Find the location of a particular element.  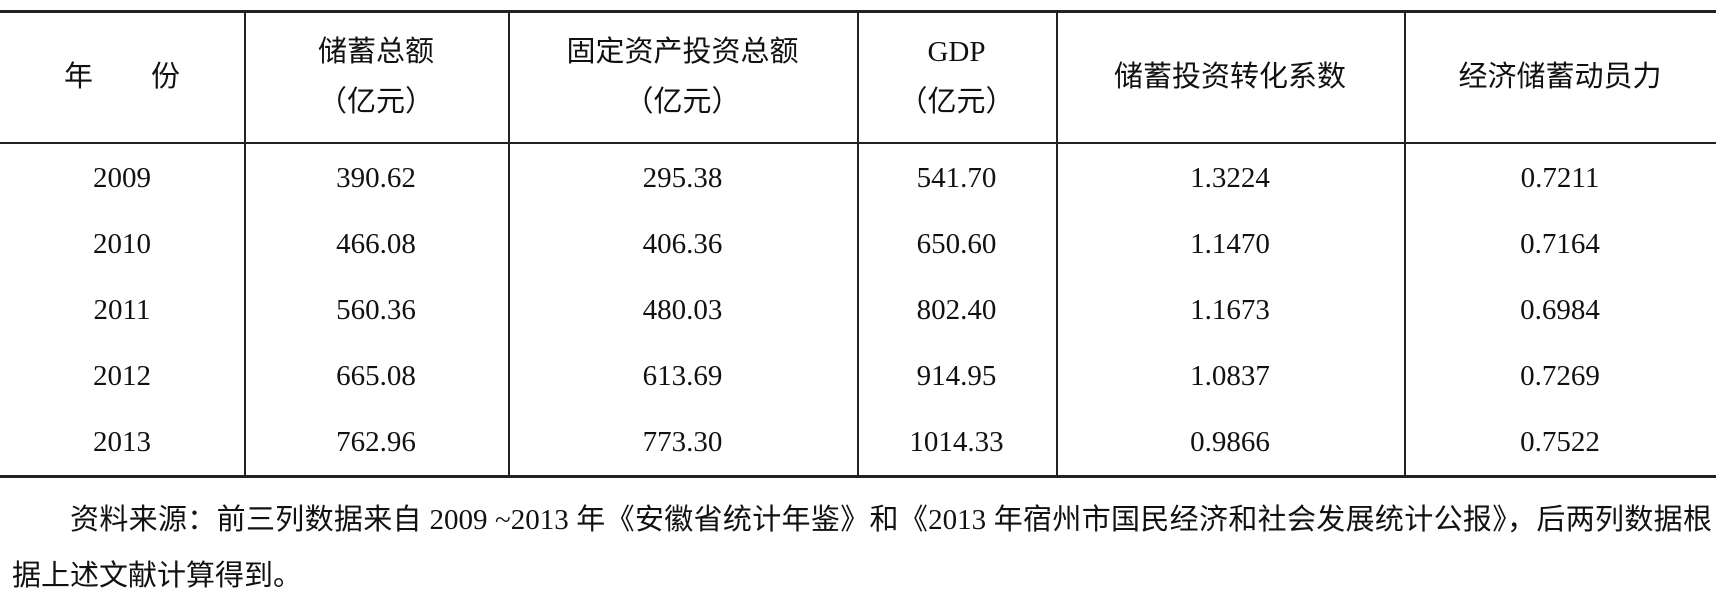

table-cell: 914.95 is located at coordinates (956, 376).